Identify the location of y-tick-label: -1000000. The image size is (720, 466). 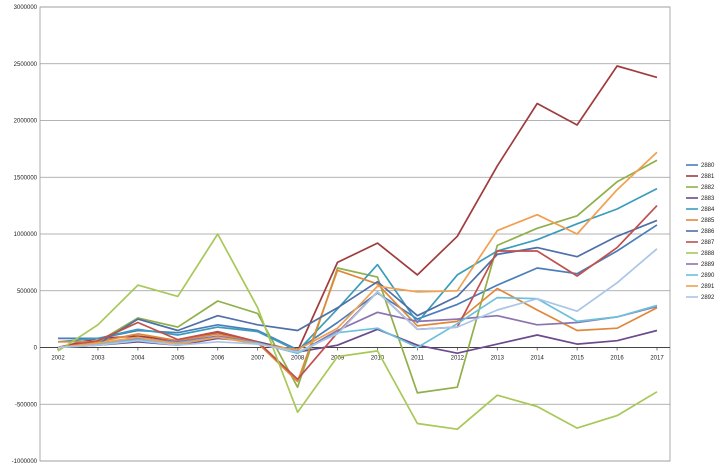
(25, 462).